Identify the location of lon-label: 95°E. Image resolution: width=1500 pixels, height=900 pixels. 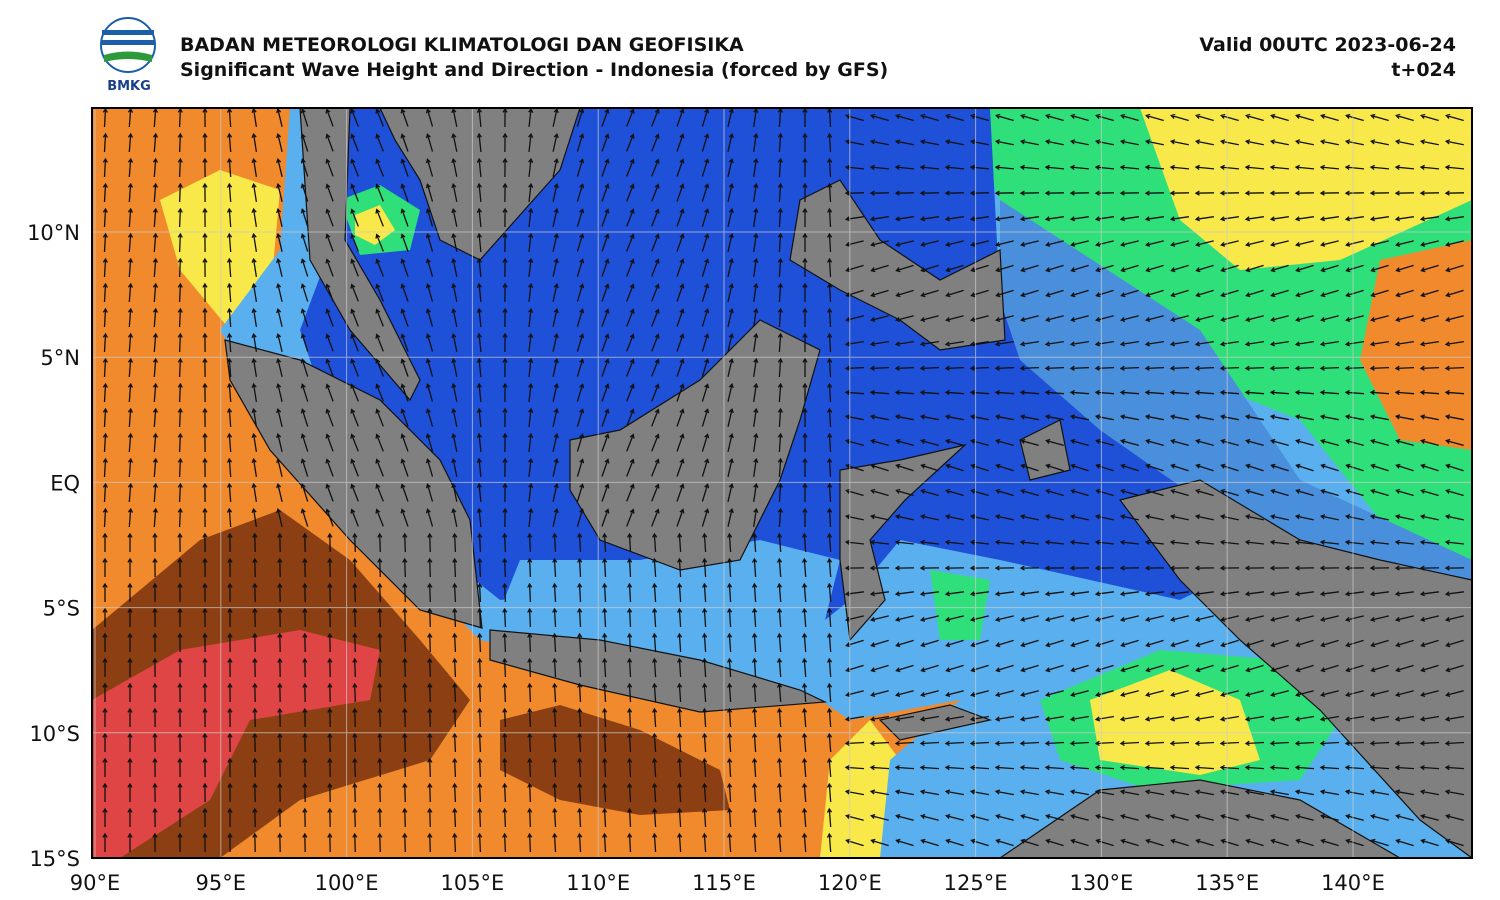
(221, 883).